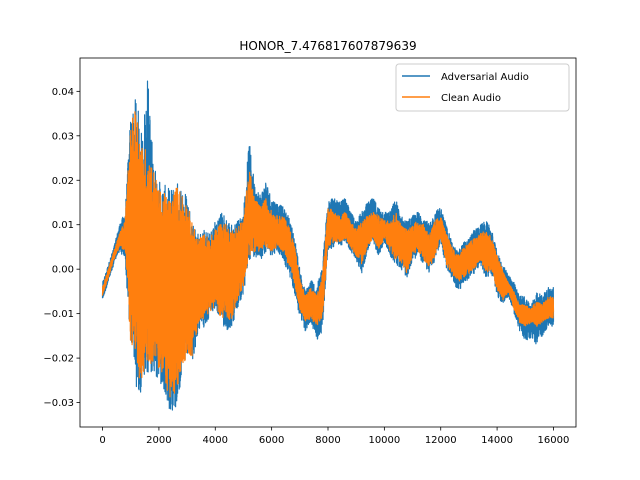  Describe the element at coordinates (554, 440) in the screenshot. I see `x-tick-label: 16000` at that location.